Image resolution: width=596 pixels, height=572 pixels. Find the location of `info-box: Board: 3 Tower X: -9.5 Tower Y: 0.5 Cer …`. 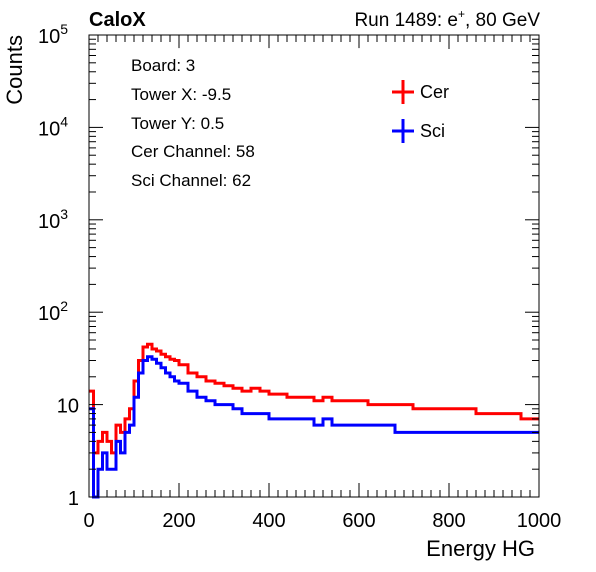

info-box: Board: 3 Tower X: -9.5 Tower Y: 0.5 Cer … is located at coordinates (240, 123).